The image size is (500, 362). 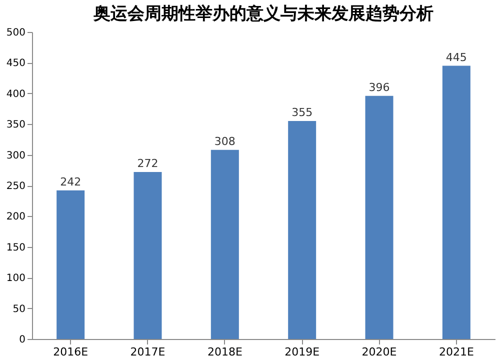 I want to click on y-tick-label: 350, so click(x=16, y=125).